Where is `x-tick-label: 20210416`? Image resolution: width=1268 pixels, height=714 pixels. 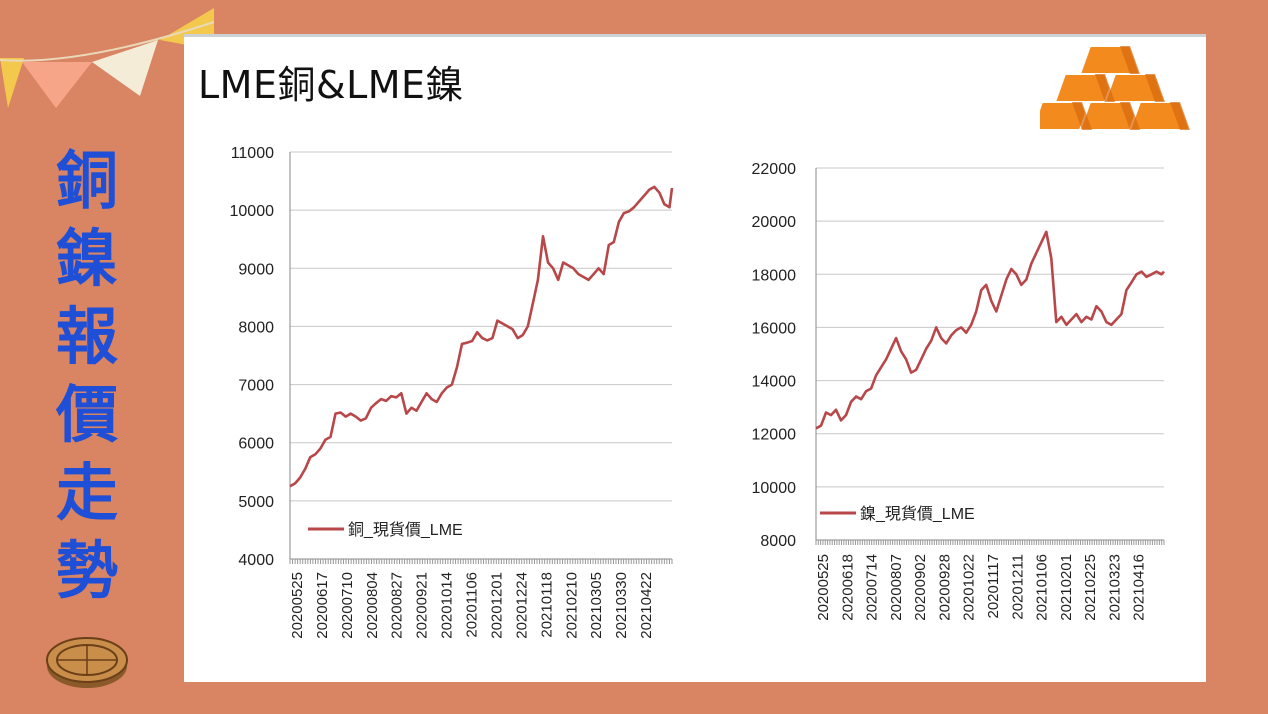
x-tick-label: 20210416 is located at coordinates (1139, 587).